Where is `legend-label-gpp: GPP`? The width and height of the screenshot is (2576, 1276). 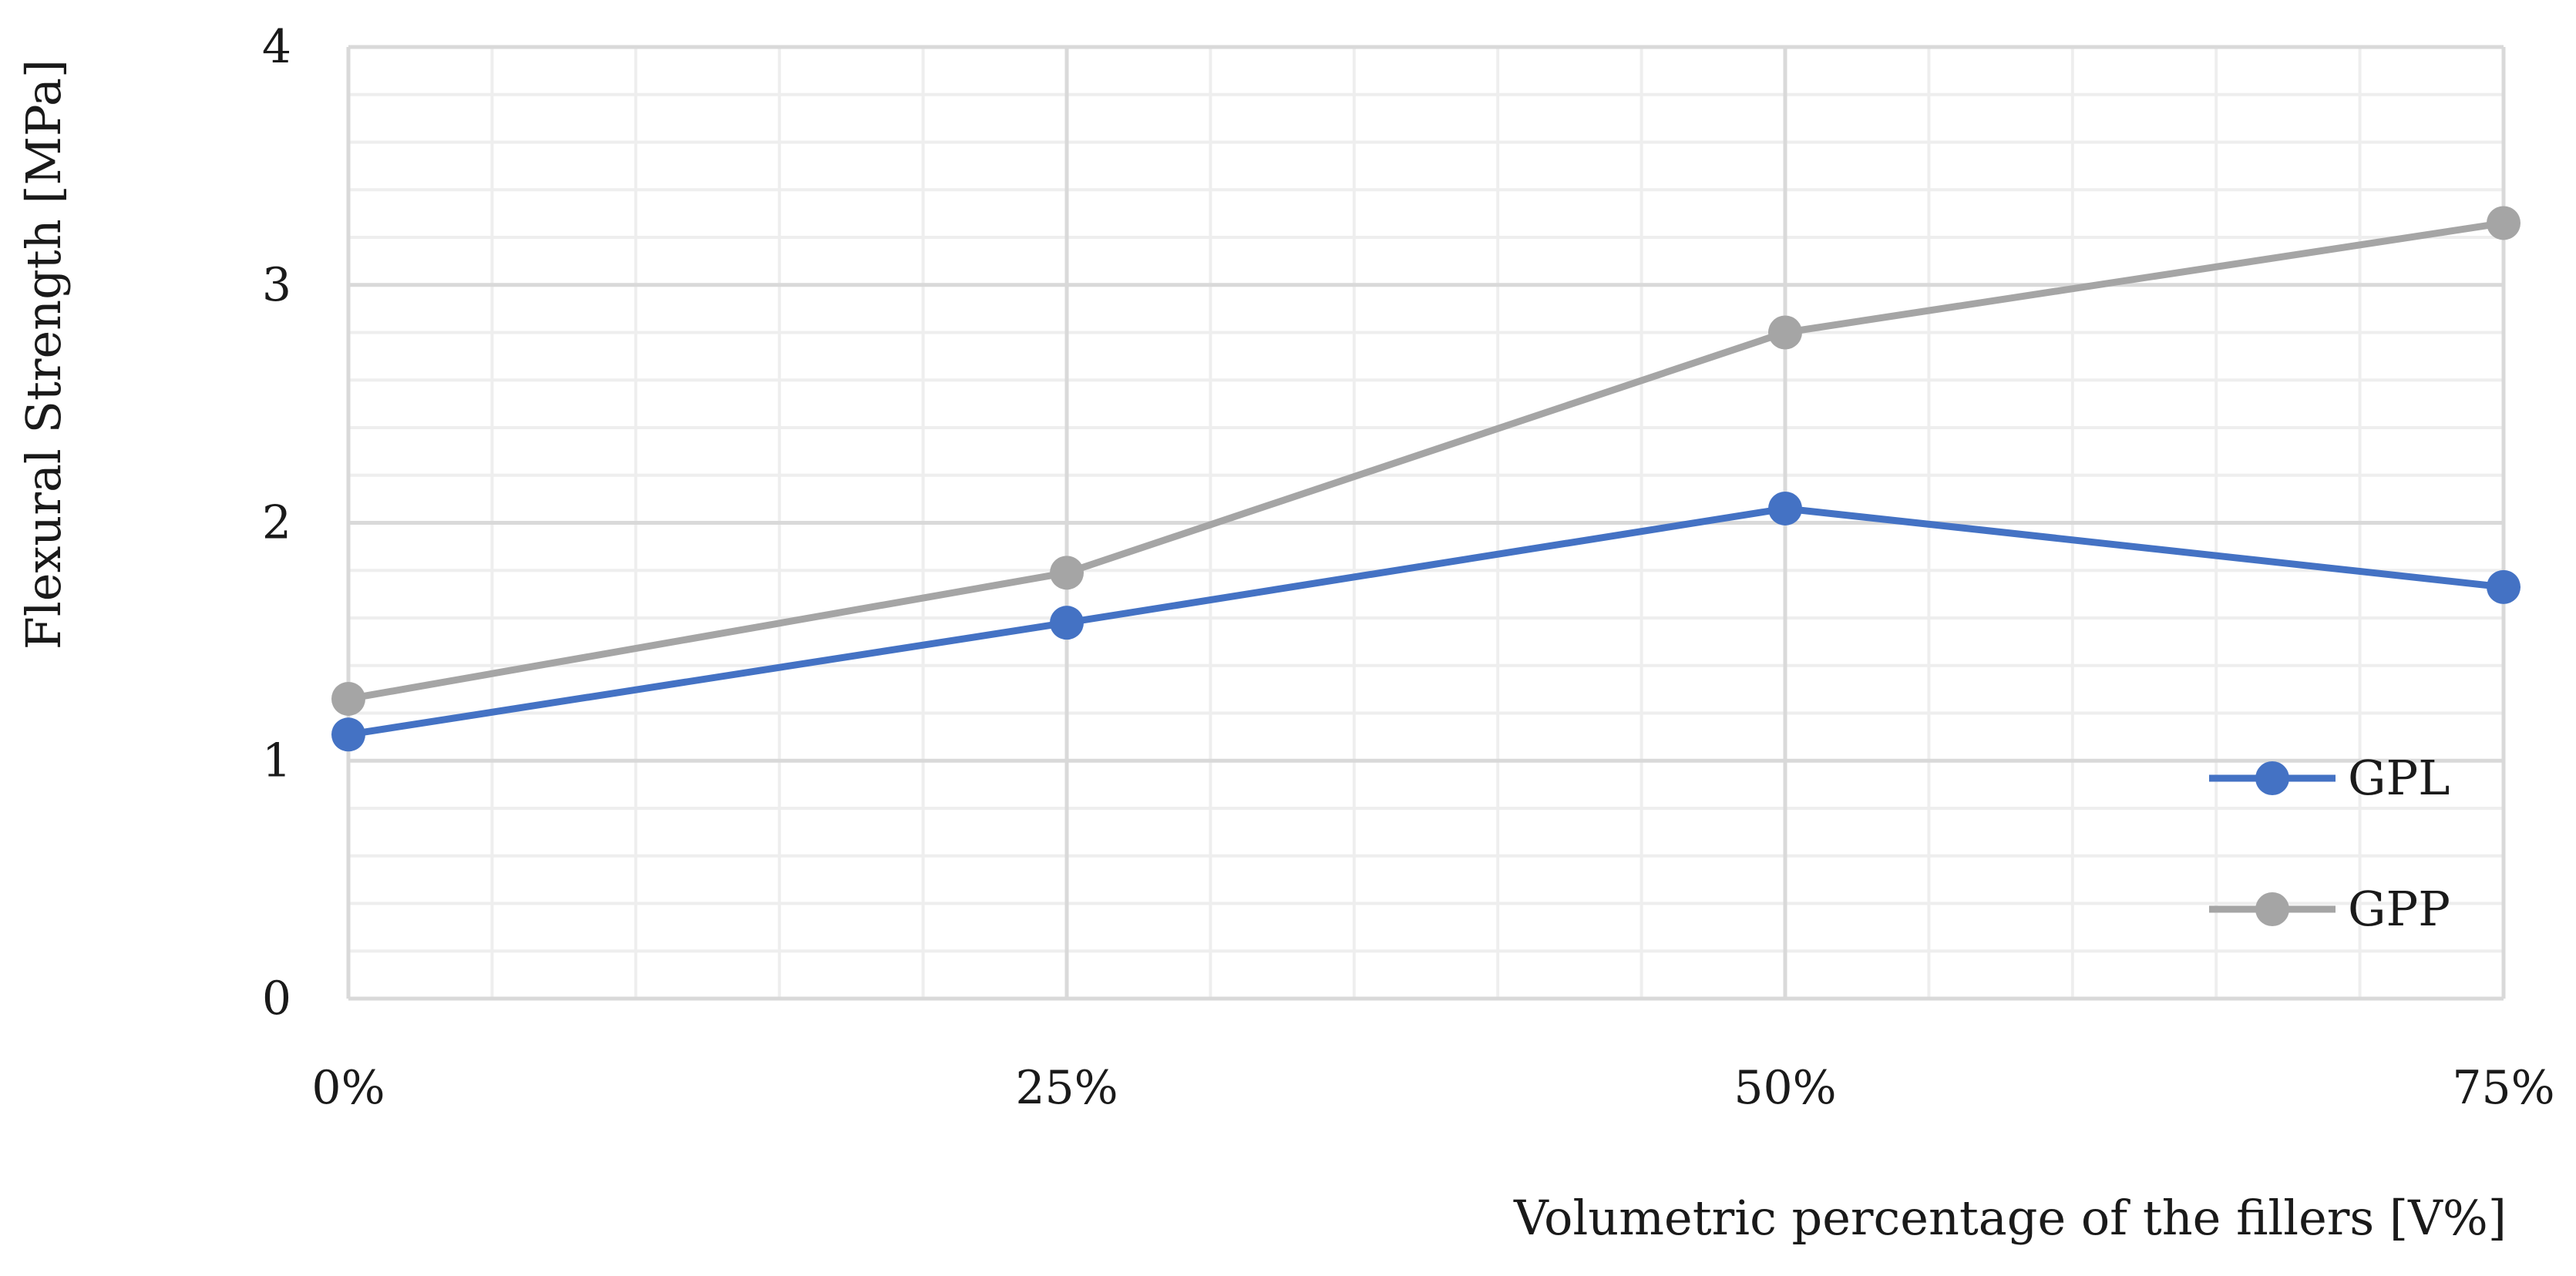
legend-label-gpp: GPP is located at coordinates (2399, 909).